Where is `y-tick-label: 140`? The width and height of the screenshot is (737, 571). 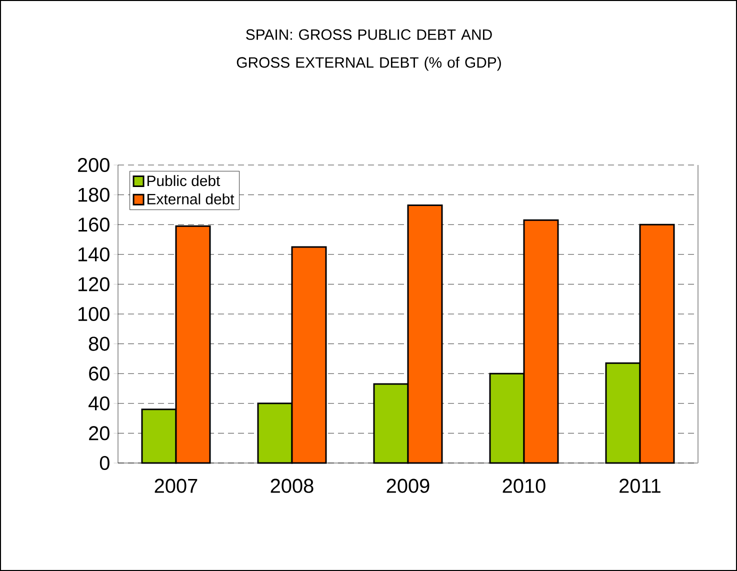 y-tick-label: 140 is located at coordinates (94, 254).